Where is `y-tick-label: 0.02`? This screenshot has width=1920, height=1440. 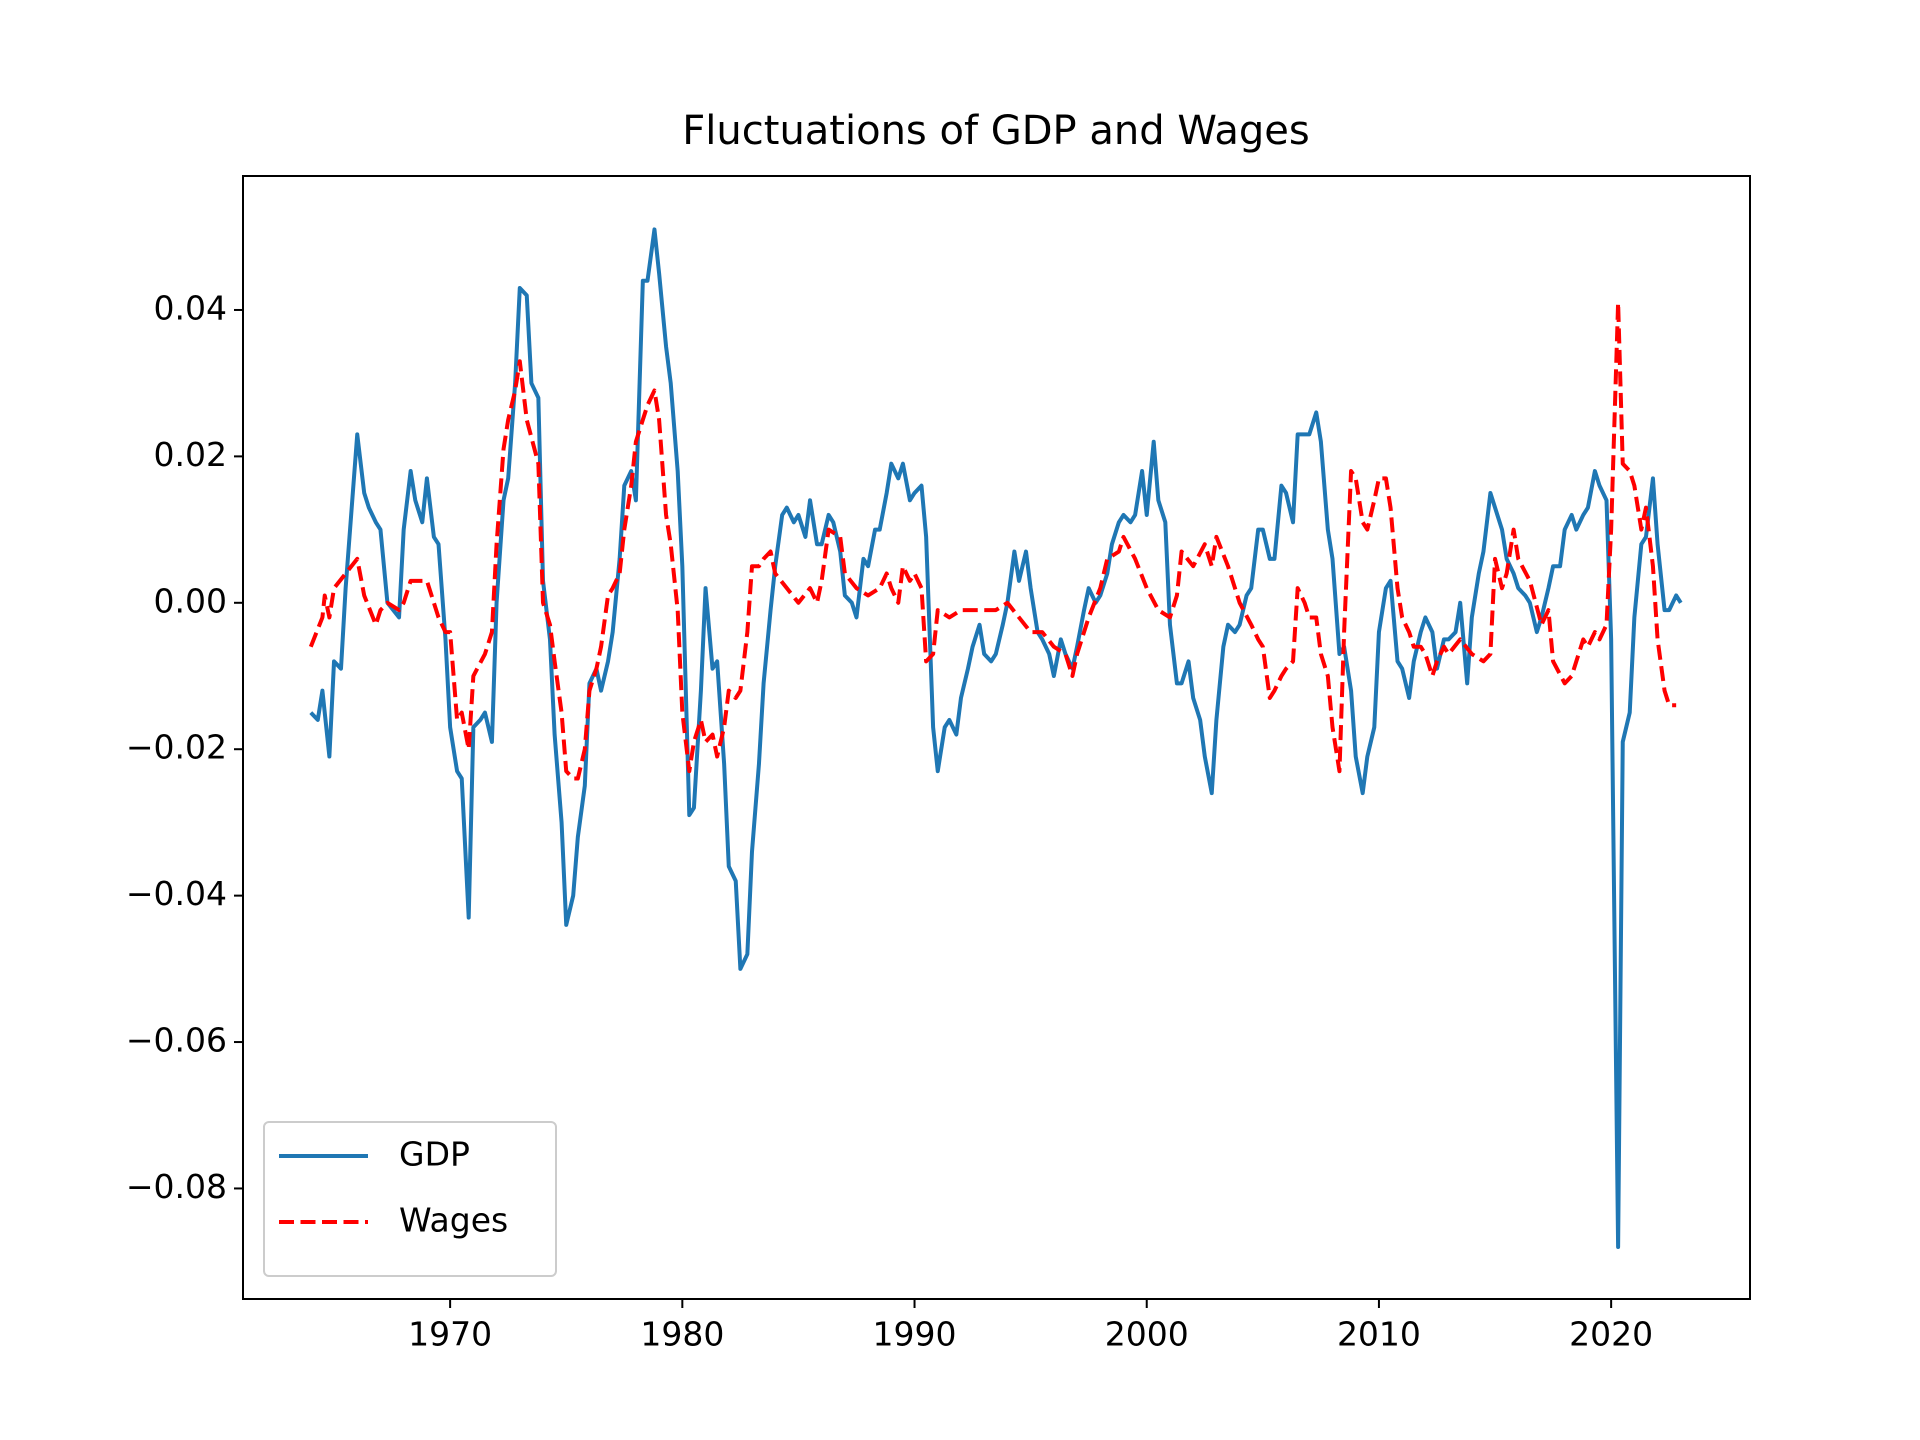 y-tick-label: 0.02 is located at coordinates (190, 454).